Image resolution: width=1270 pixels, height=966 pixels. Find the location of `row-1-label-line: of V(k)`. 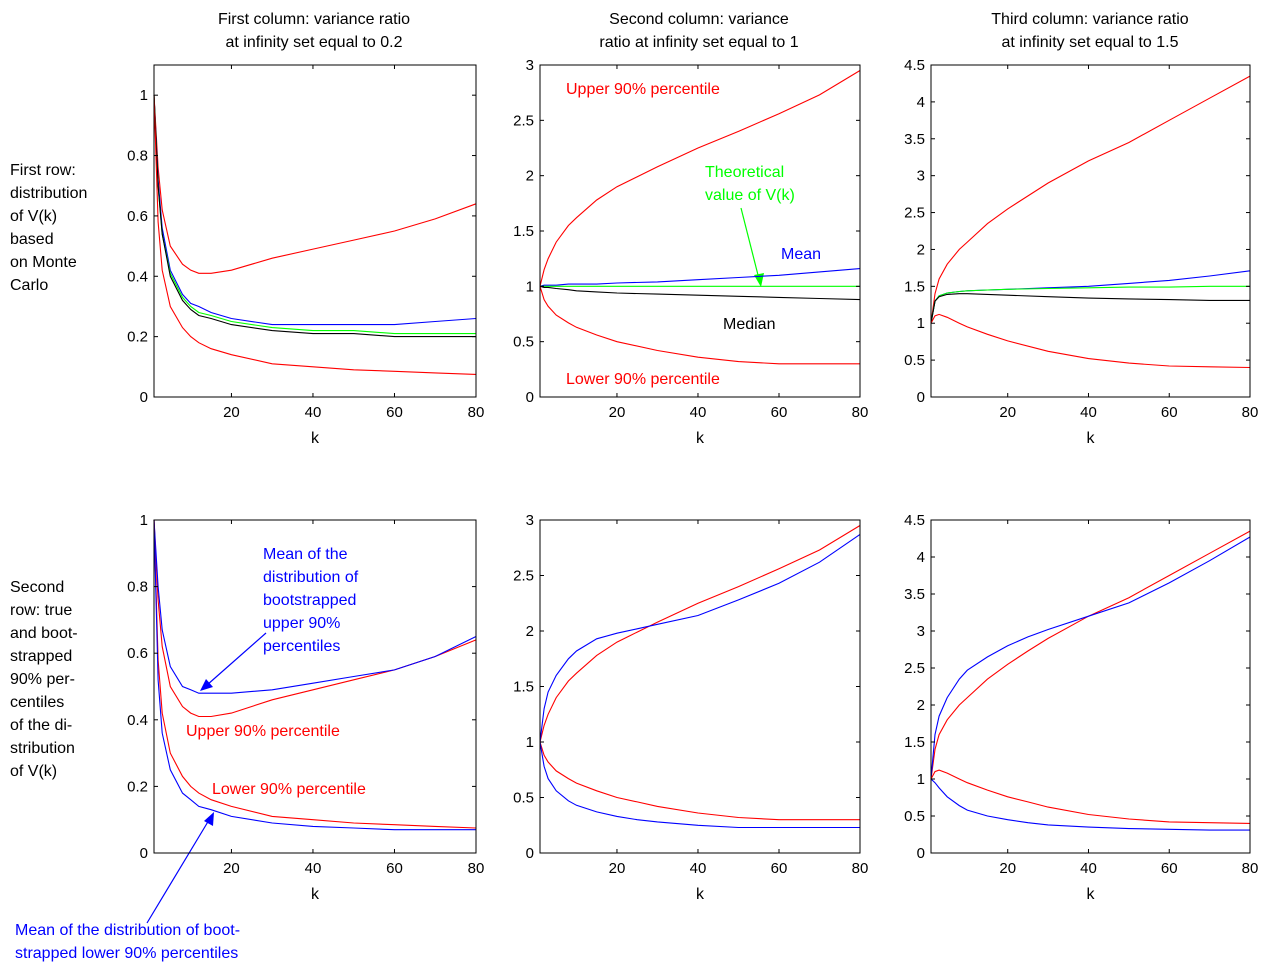

row-1-label-line: of V(k) is located at coordinates (33, 216).